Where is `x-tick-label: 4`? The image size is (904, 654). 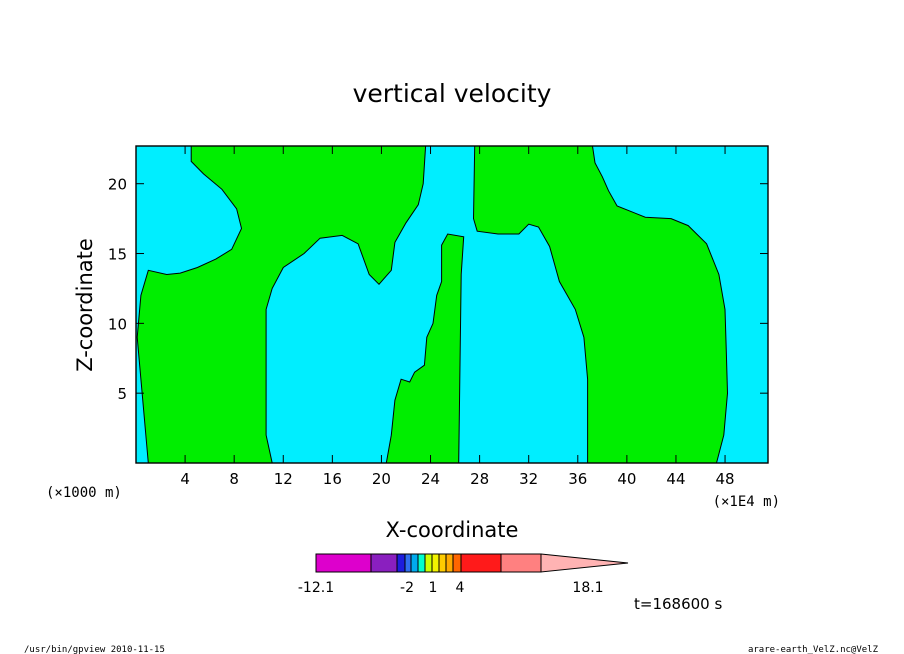 x-tick-label: 4 is located at coordinates (185, 479).